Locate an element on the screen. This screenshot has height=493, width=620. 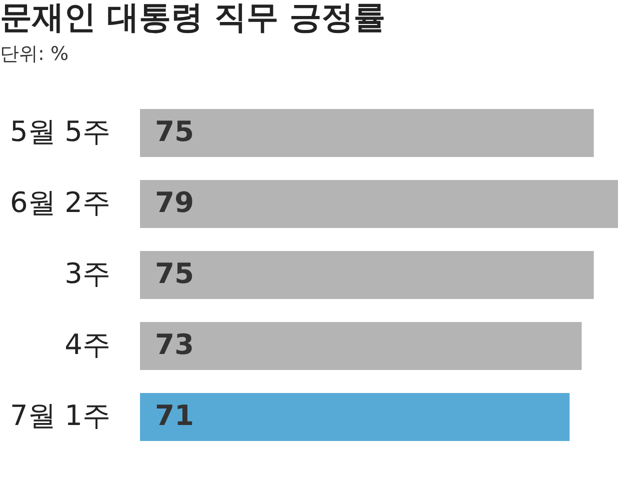
y-tick-label: 5월 5주 is located at coordinates (60, 131).